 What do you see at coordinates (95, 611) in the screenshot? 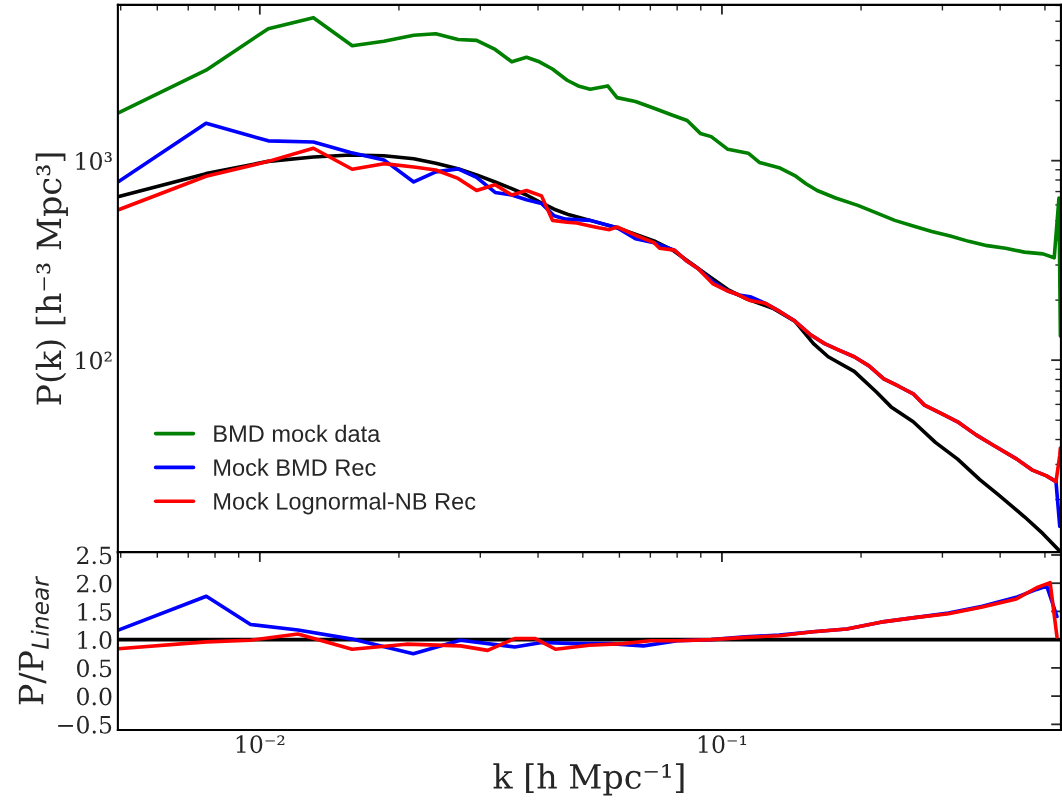
I see `y-tick-label: 1.5` at bounding box center [95, 611].